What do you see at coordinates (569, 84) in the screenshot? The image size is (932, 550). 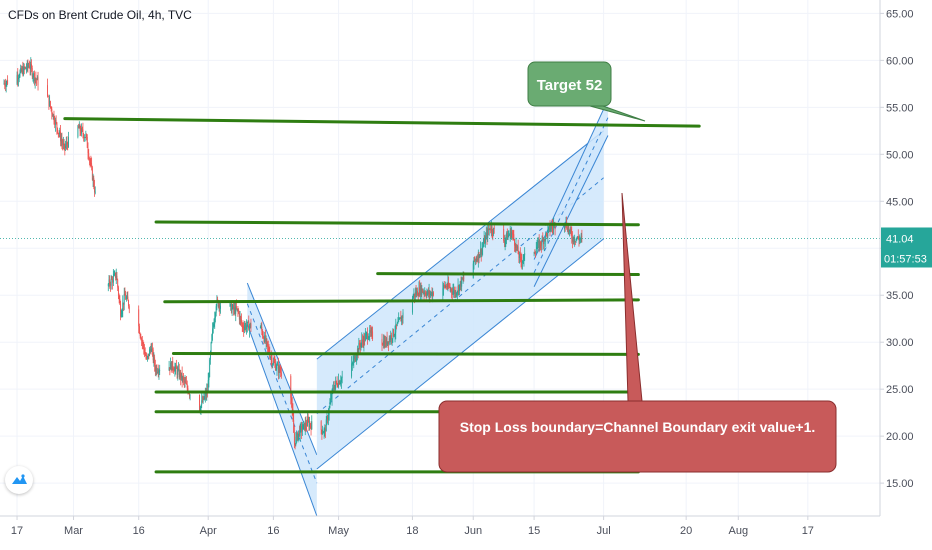 I see `target-callout-box` at bounding box center [569, 84].